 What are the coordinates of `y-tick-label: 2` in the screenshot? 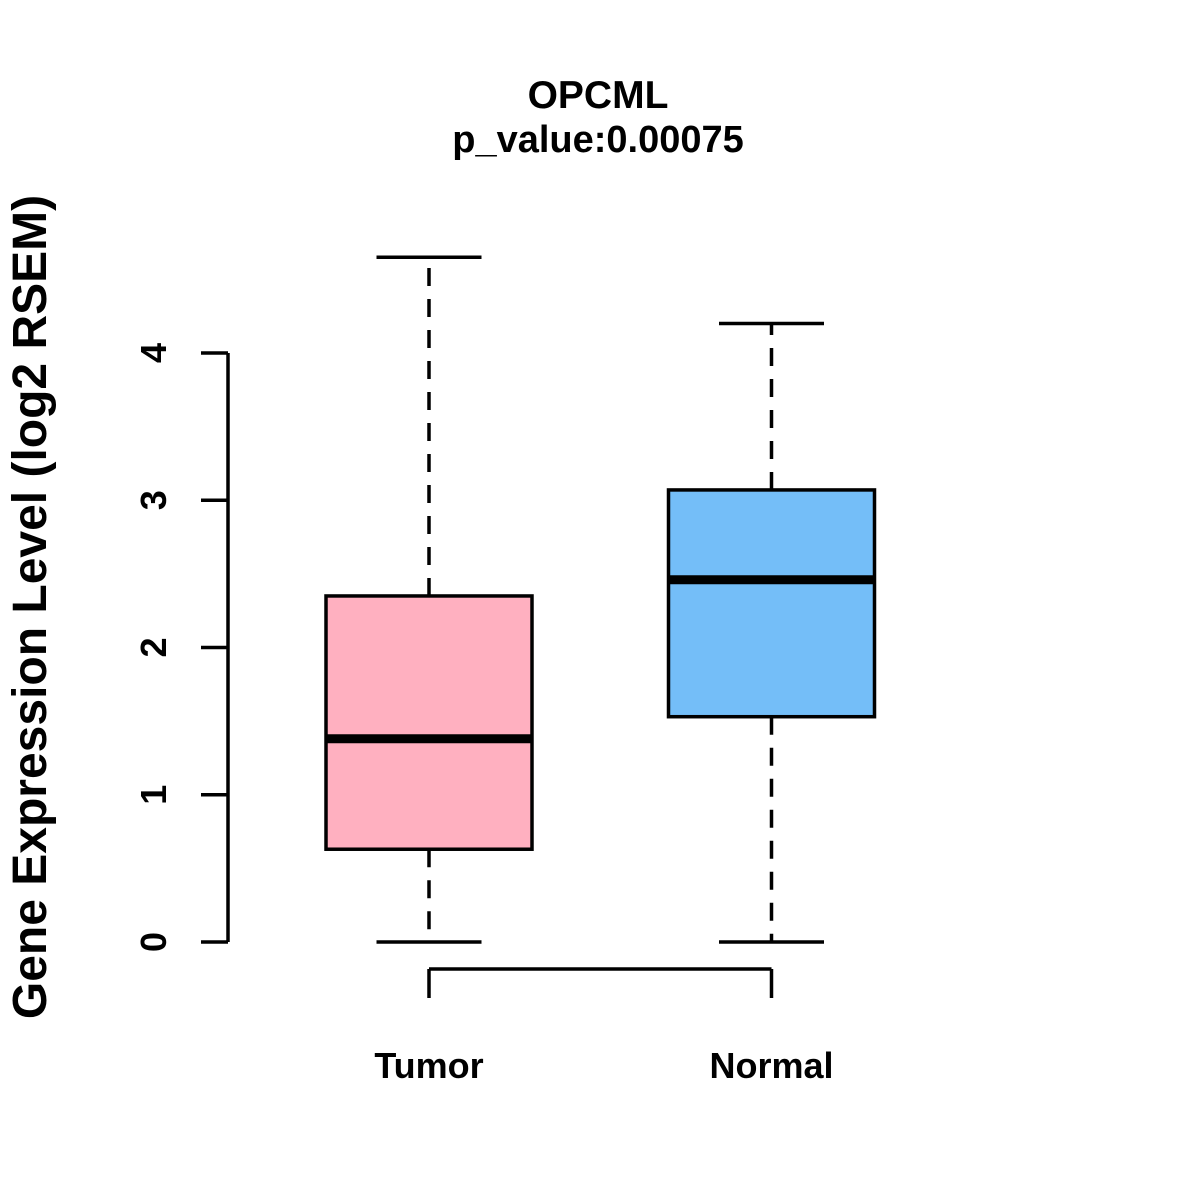 It's located at (153, 647).